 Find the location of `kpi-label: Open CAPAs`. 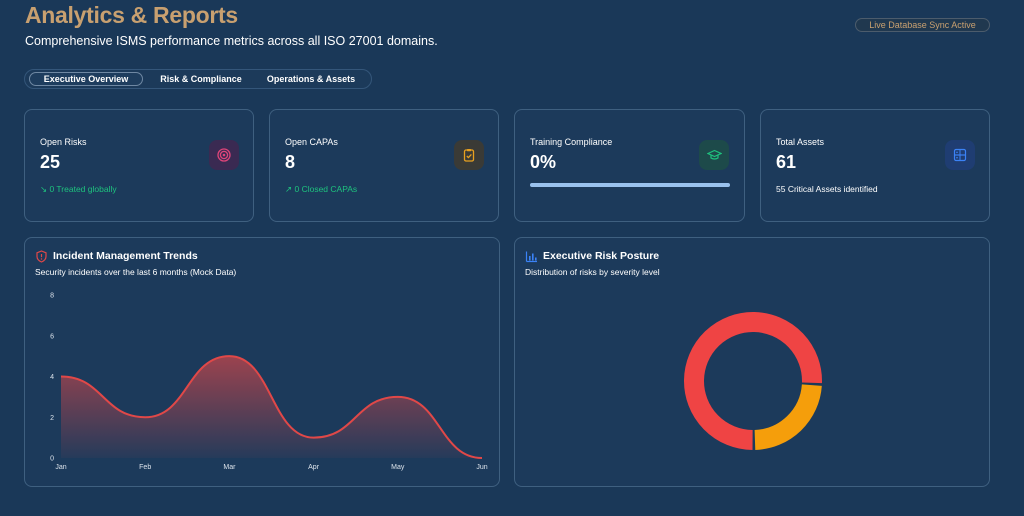

kpi-label: Open CAPAs is located at coordinates (311, 142).